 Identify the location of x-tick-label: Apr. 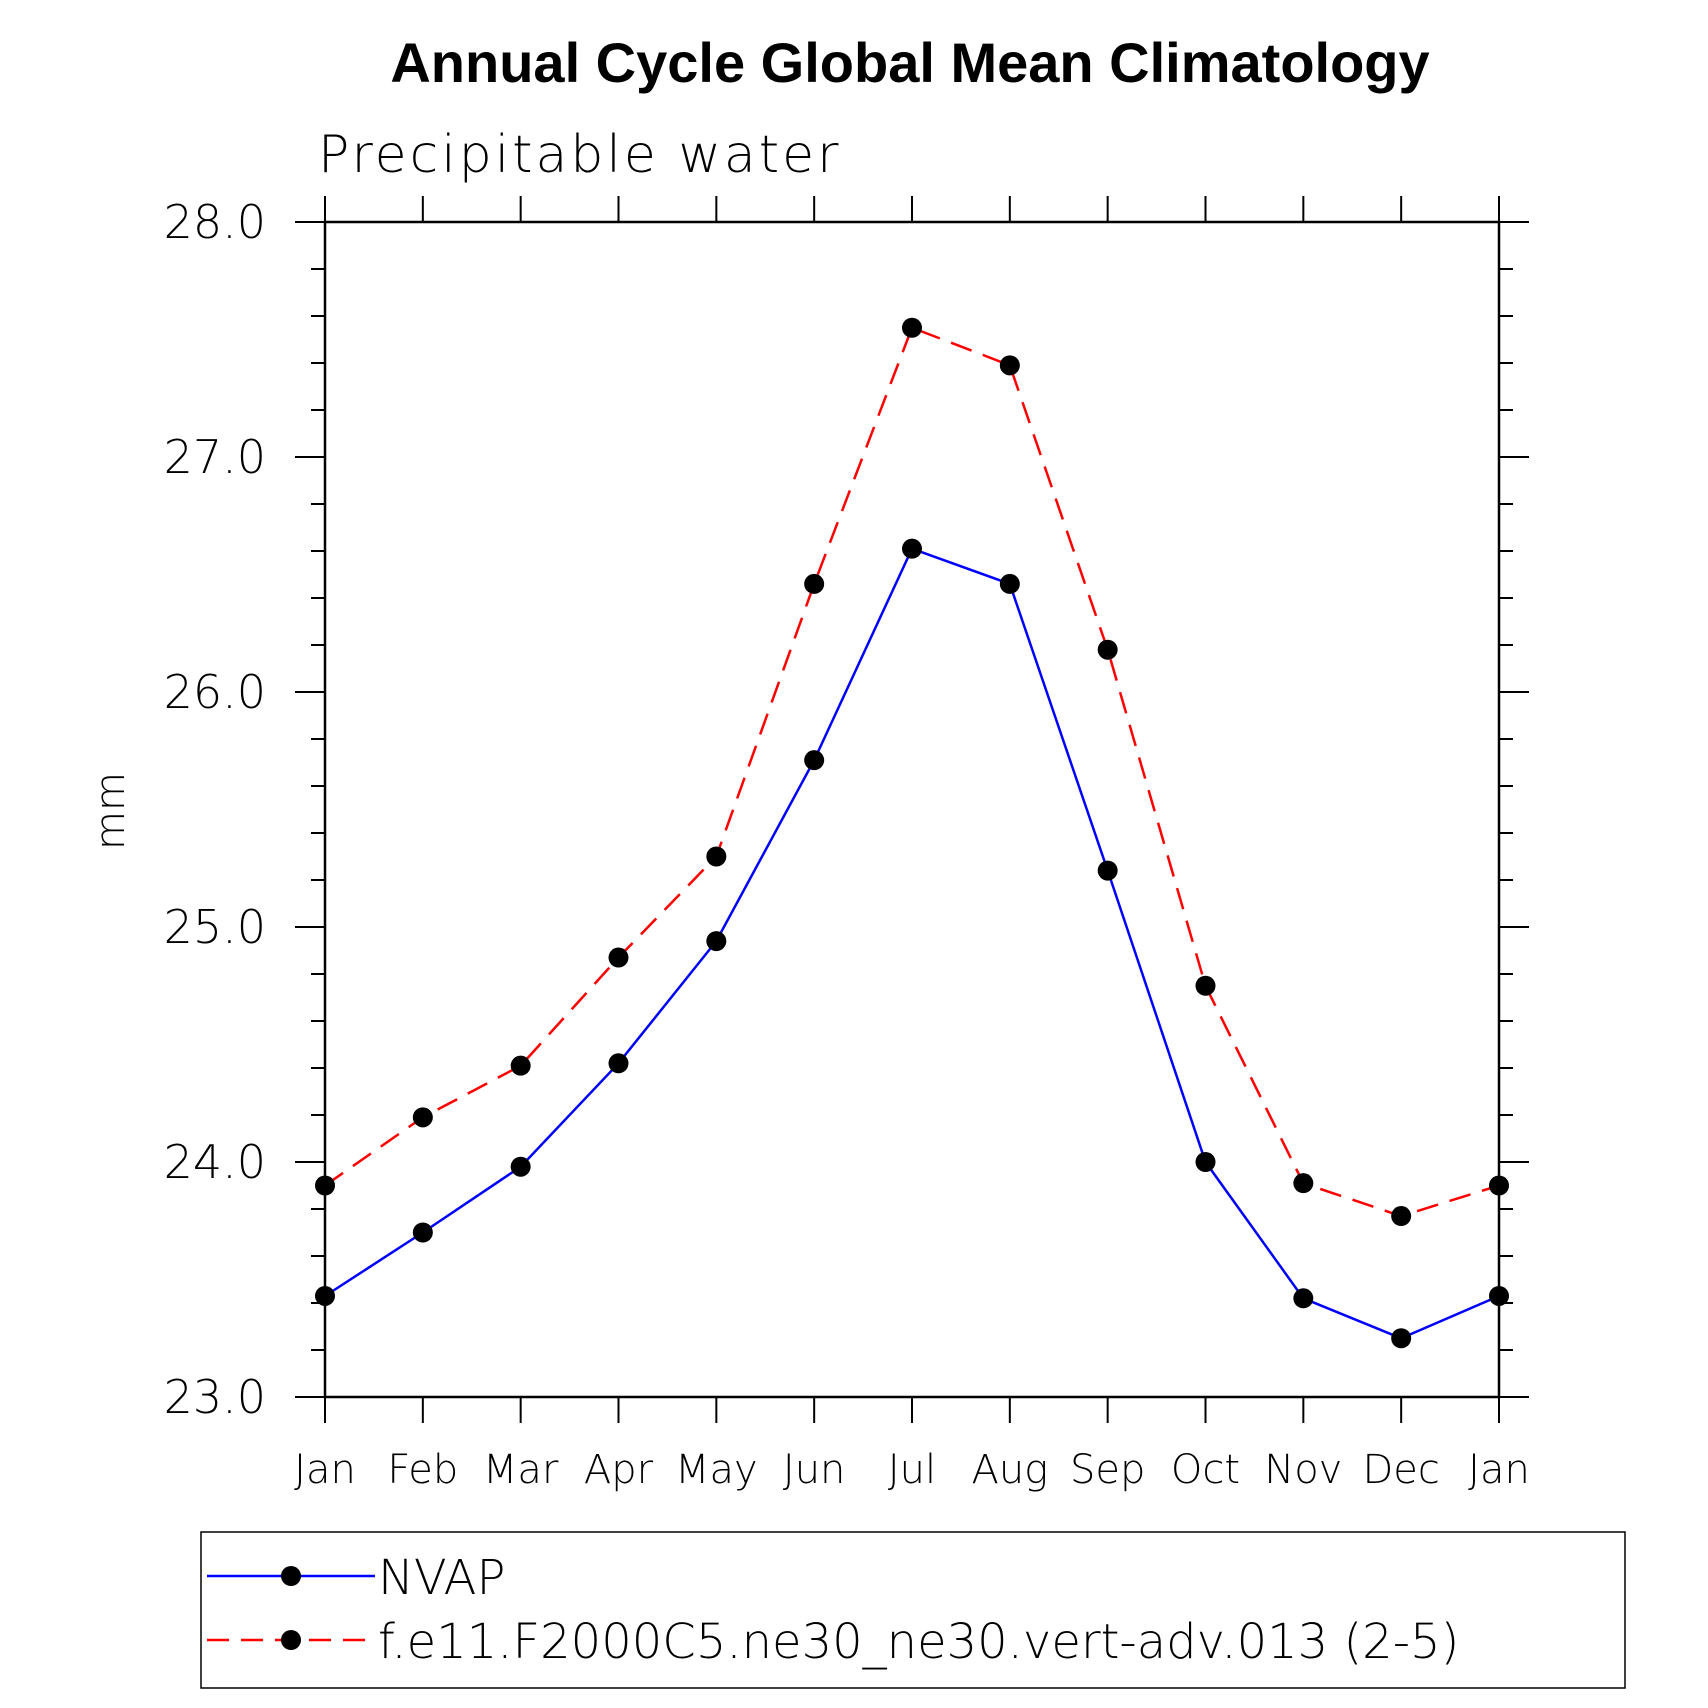
(619, 1470).